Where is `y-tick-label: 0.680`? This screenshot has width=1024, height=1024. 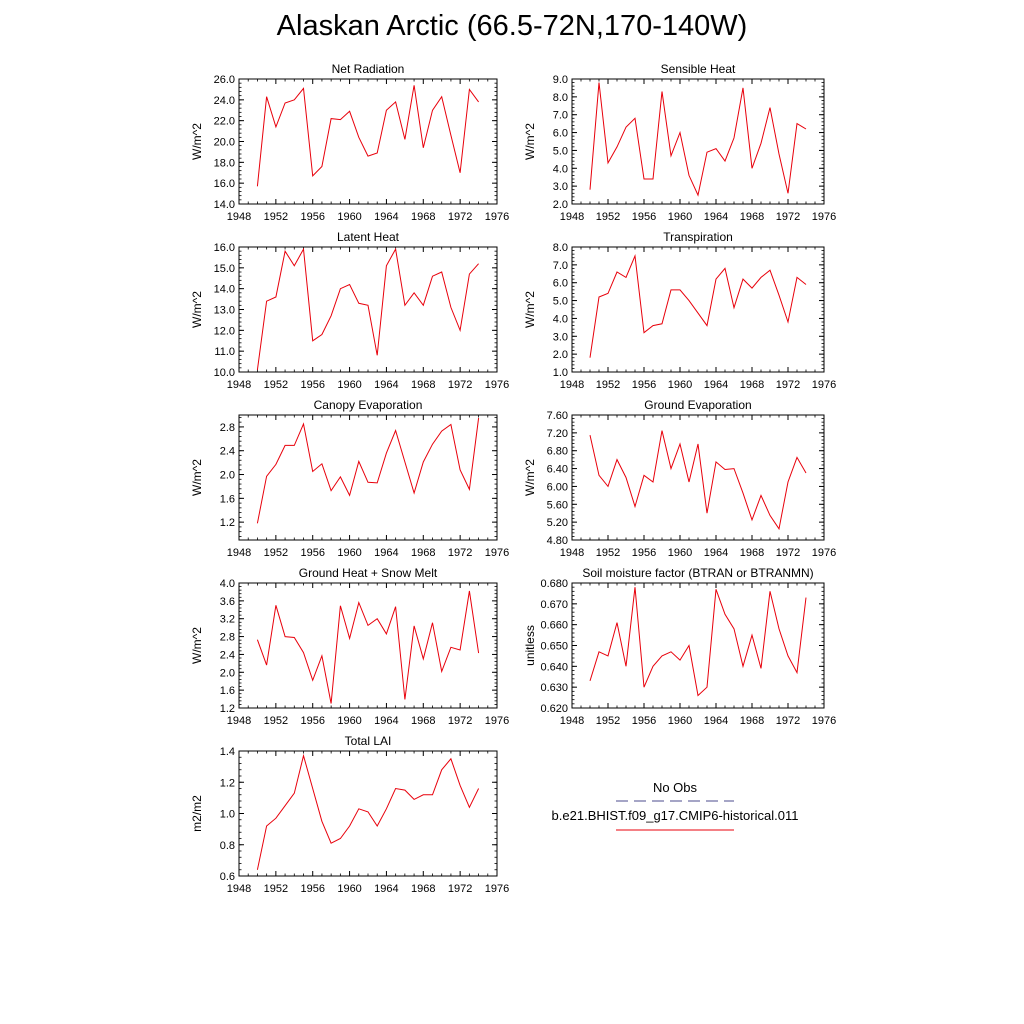 y-tick-label: 0.680 is located at coordinates (554, 584).